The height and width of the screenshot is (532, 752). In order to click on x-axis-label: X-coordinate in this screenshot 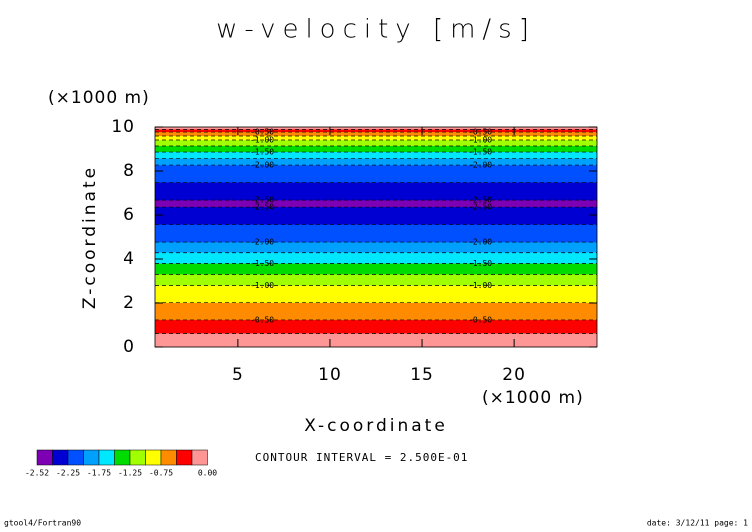, I will do `click(376, 426)`.